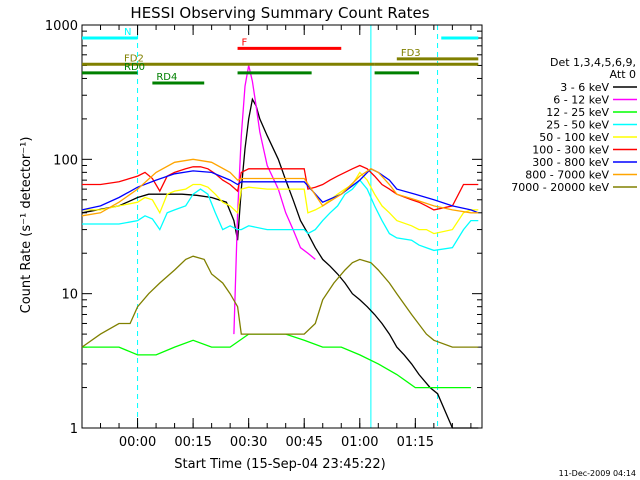 This screenshot has width=640, height=480. Describe the element at coordinates (134, 58) in the screenshot. I see `annotation-label-2: FD2` at that location.